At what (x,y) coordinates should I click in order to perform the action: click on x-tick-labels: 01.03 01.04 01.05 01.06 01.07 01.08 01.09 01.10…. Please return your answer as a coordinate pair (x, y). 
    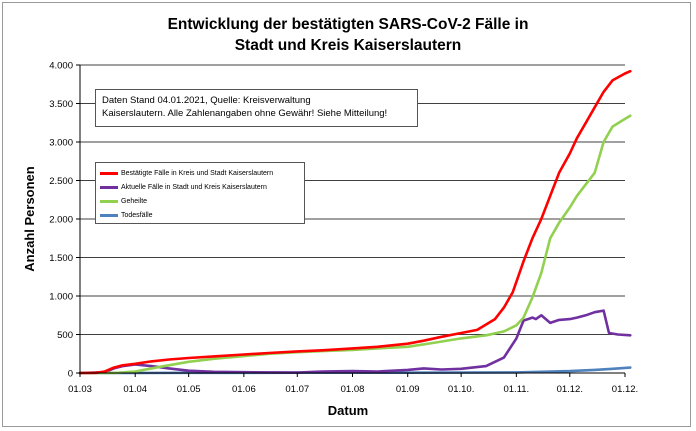
    Looking at the image, I should click on (353, 389).